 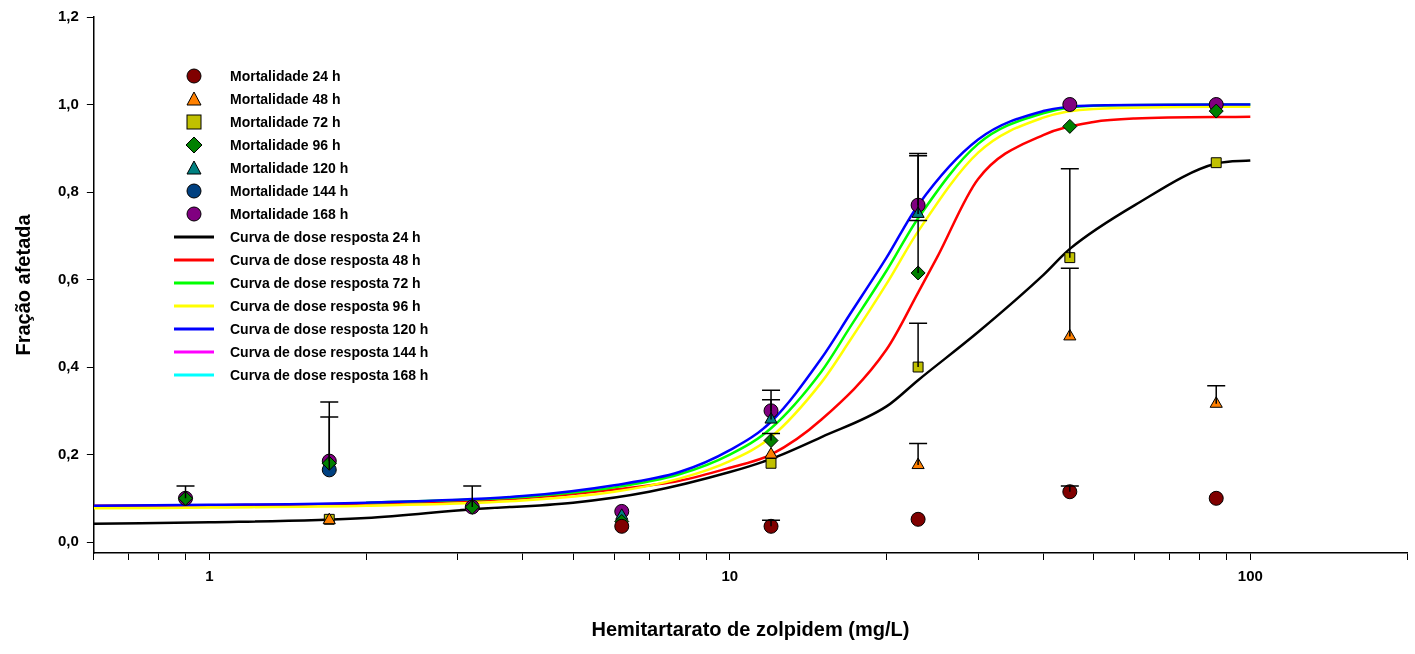 What do you see at coordinates (285, 98) in the screenshot?
I see `legend-label: Mortalidade 48 h` at bounding box center [285, 98].